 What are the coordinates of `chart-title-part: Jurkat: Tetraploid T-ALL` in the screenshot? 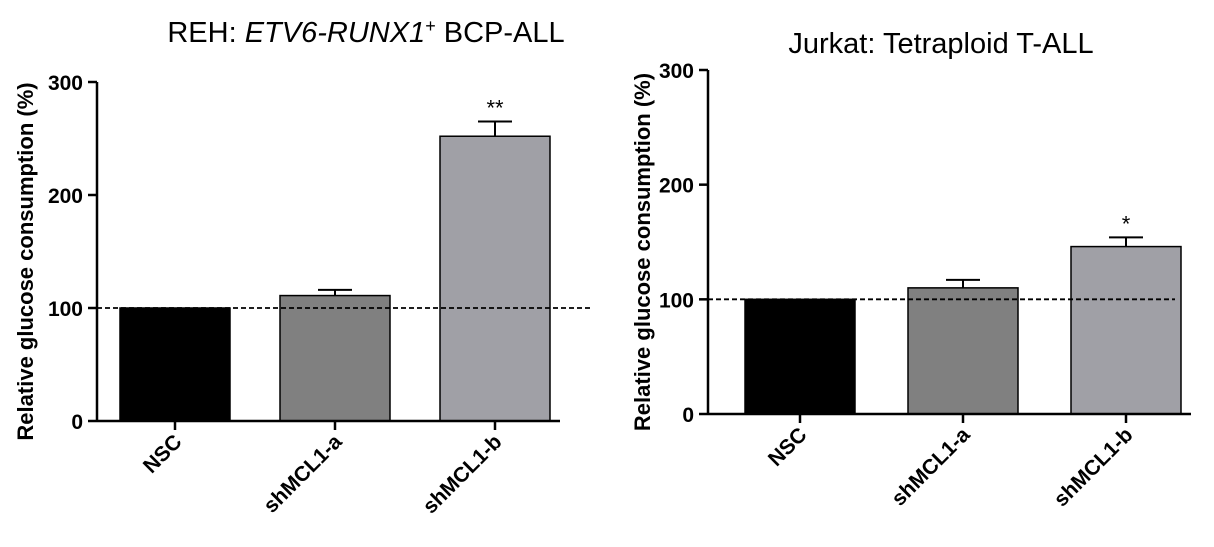 It's located at (940, 44).